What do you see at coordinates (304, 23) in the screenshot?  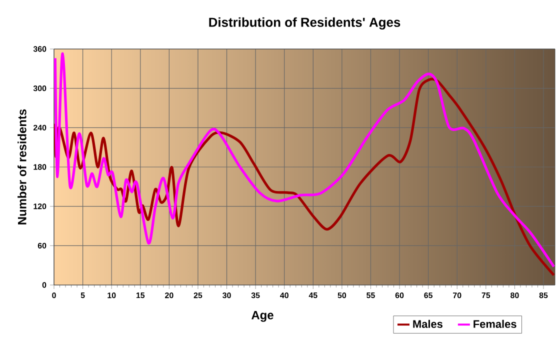 I see `chart-title: Distribution of Residents' Ages` at bounding box center [304, 23].